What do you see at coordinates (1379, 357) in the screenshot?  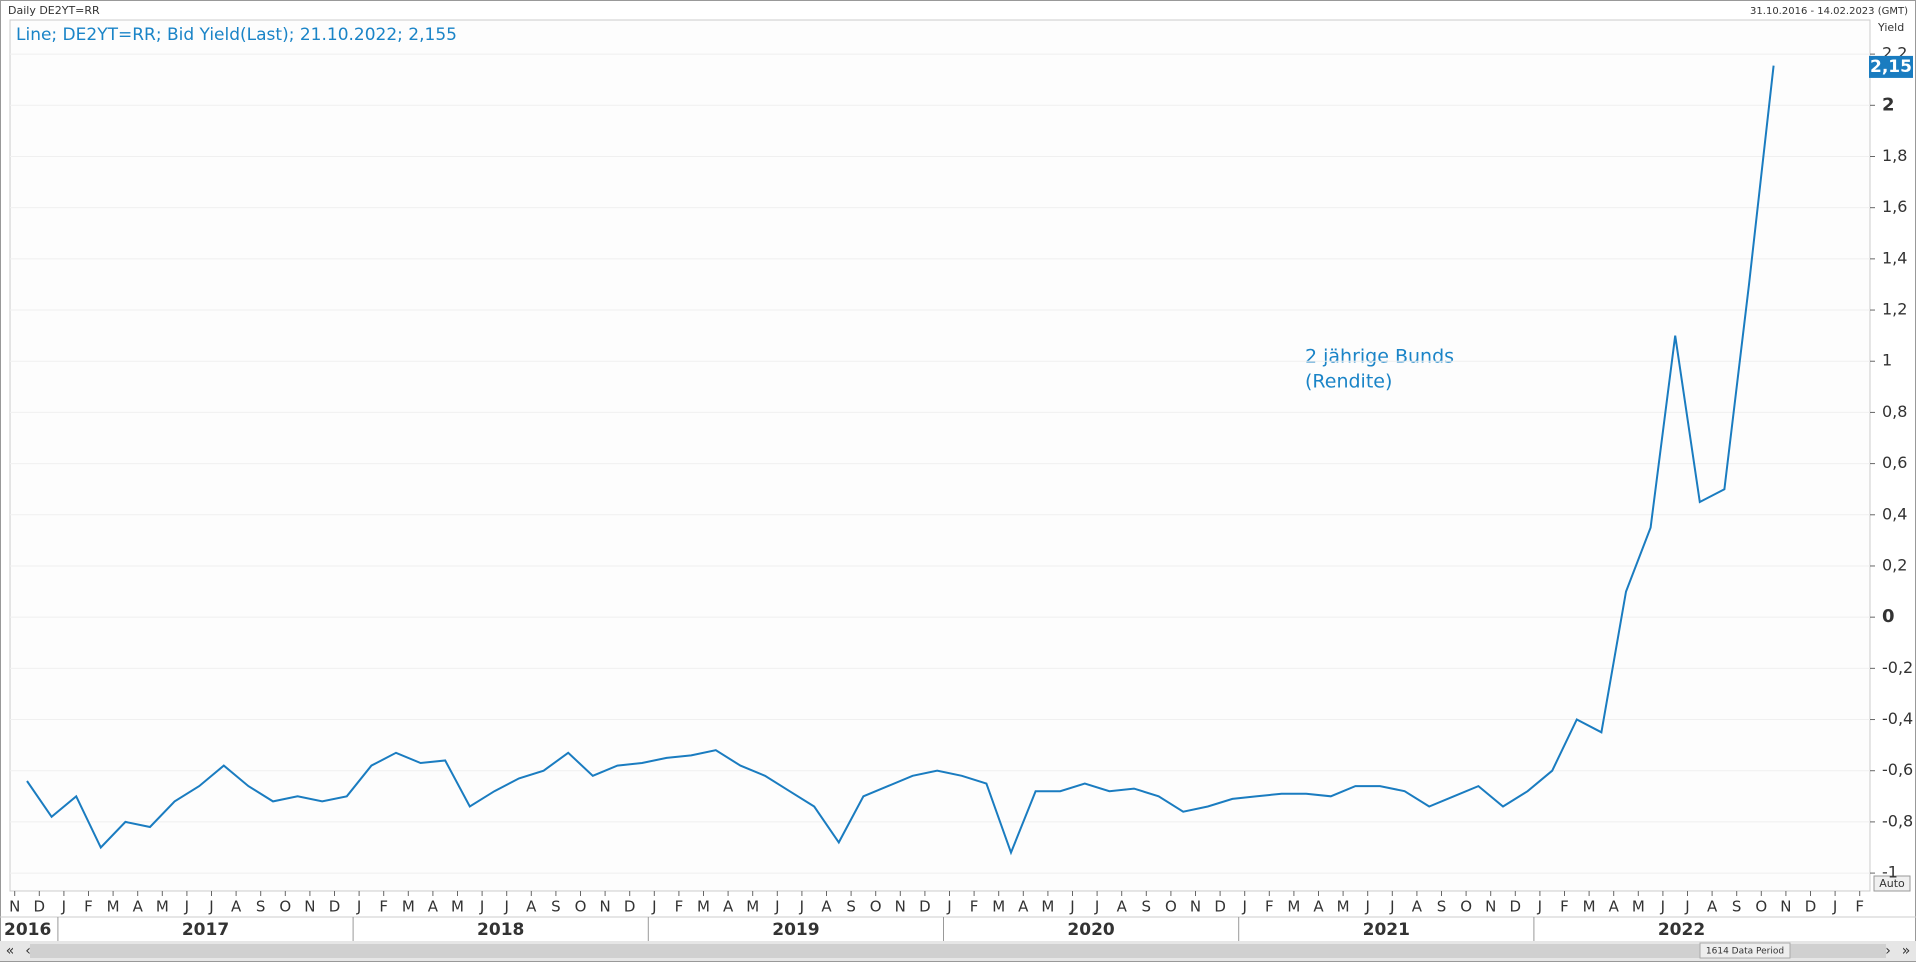 I see `annotation: 2 jährige Bunds` at bounding box center [1379, 357].